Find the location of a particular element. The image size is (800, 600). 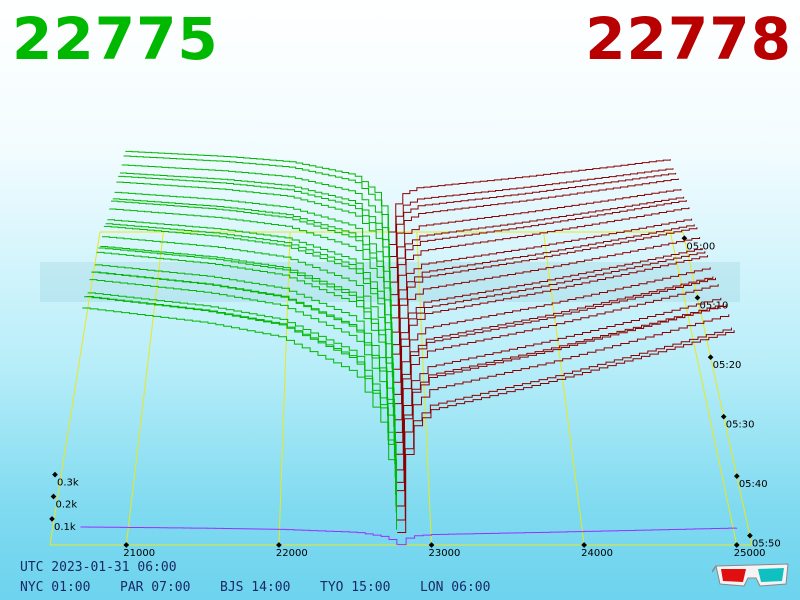

time-tick-label: 05:30 is located at coordinates (740, 425).